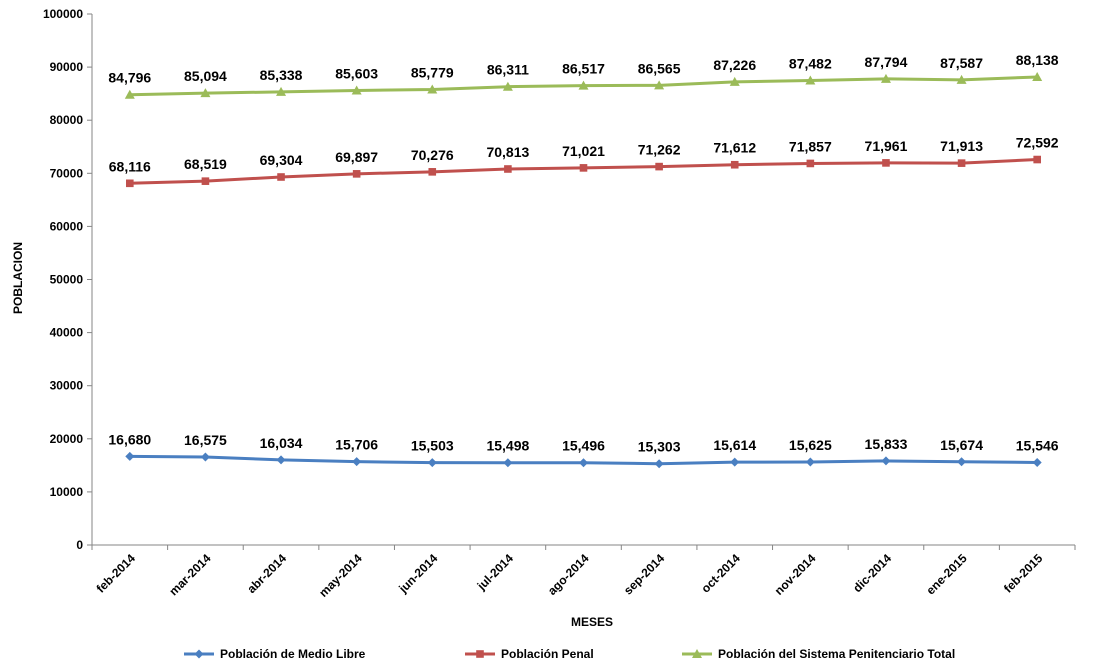  Describe the element at coordinates (734, 65) in the screenshot. I see `data-label: 87,226` at that location.